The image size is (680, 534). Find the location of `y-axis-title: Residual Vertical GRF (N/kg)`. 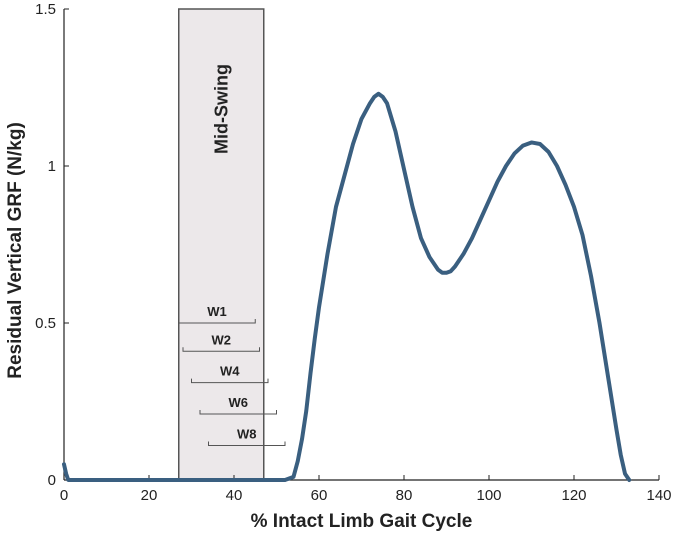

y-axis-title: Residual Vertical GRF (N/kg) is located at coordinates (15, 250).